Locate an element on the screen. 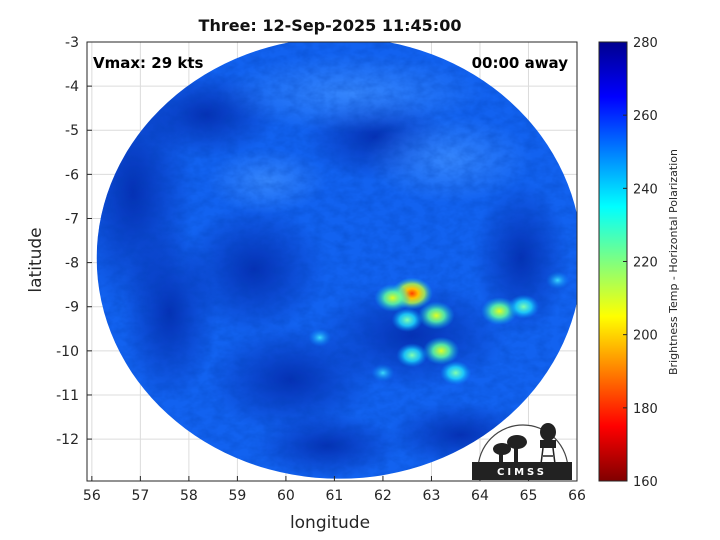 The height and width of the screenshot is (540, 720). colorbar-tick-label: 200 is located at coordinates (645, 336).